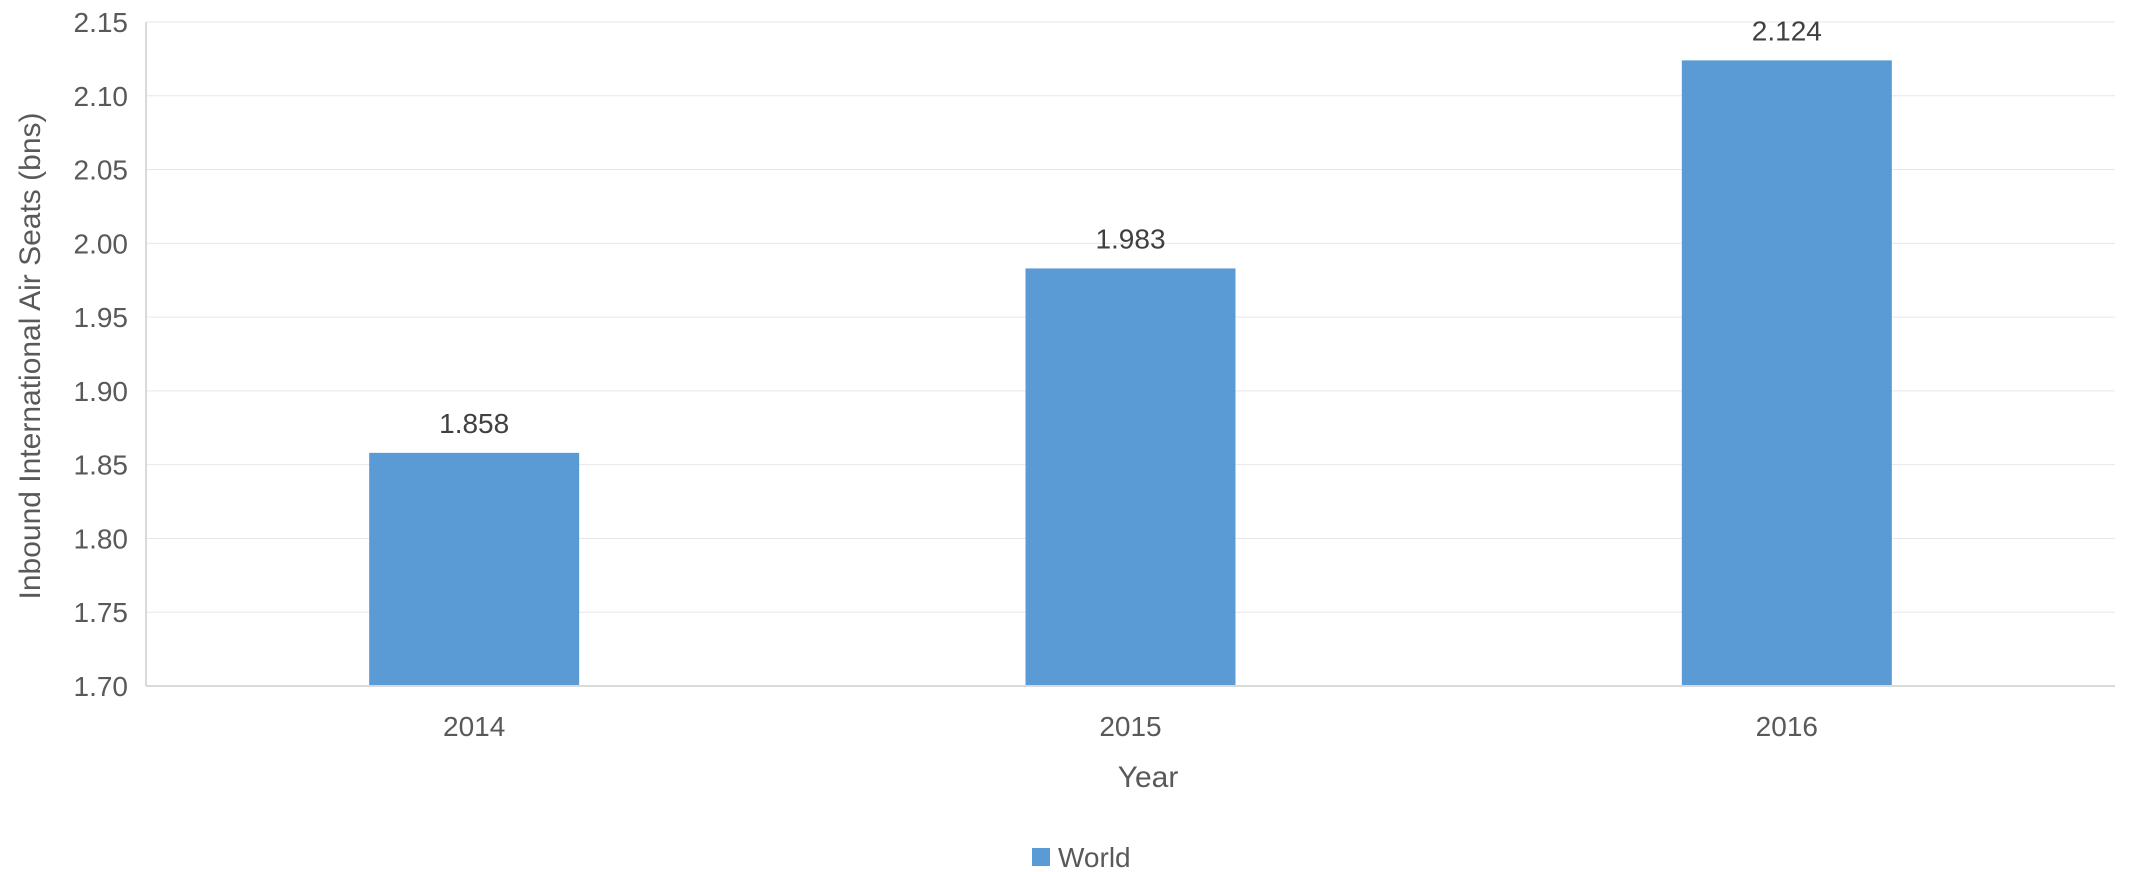  I want to click on y-tick-label: 1.75, so click(101, 612).